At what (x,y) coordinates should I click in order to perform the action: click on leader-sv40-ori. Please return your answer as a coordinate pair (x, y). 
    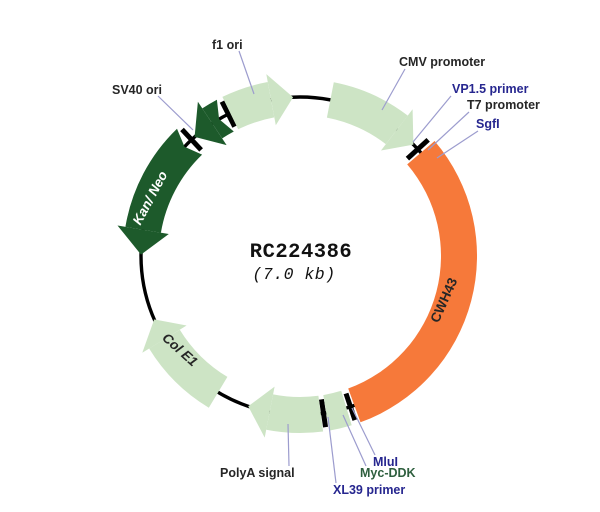
    Looking at the image, I should click on (175, 113).